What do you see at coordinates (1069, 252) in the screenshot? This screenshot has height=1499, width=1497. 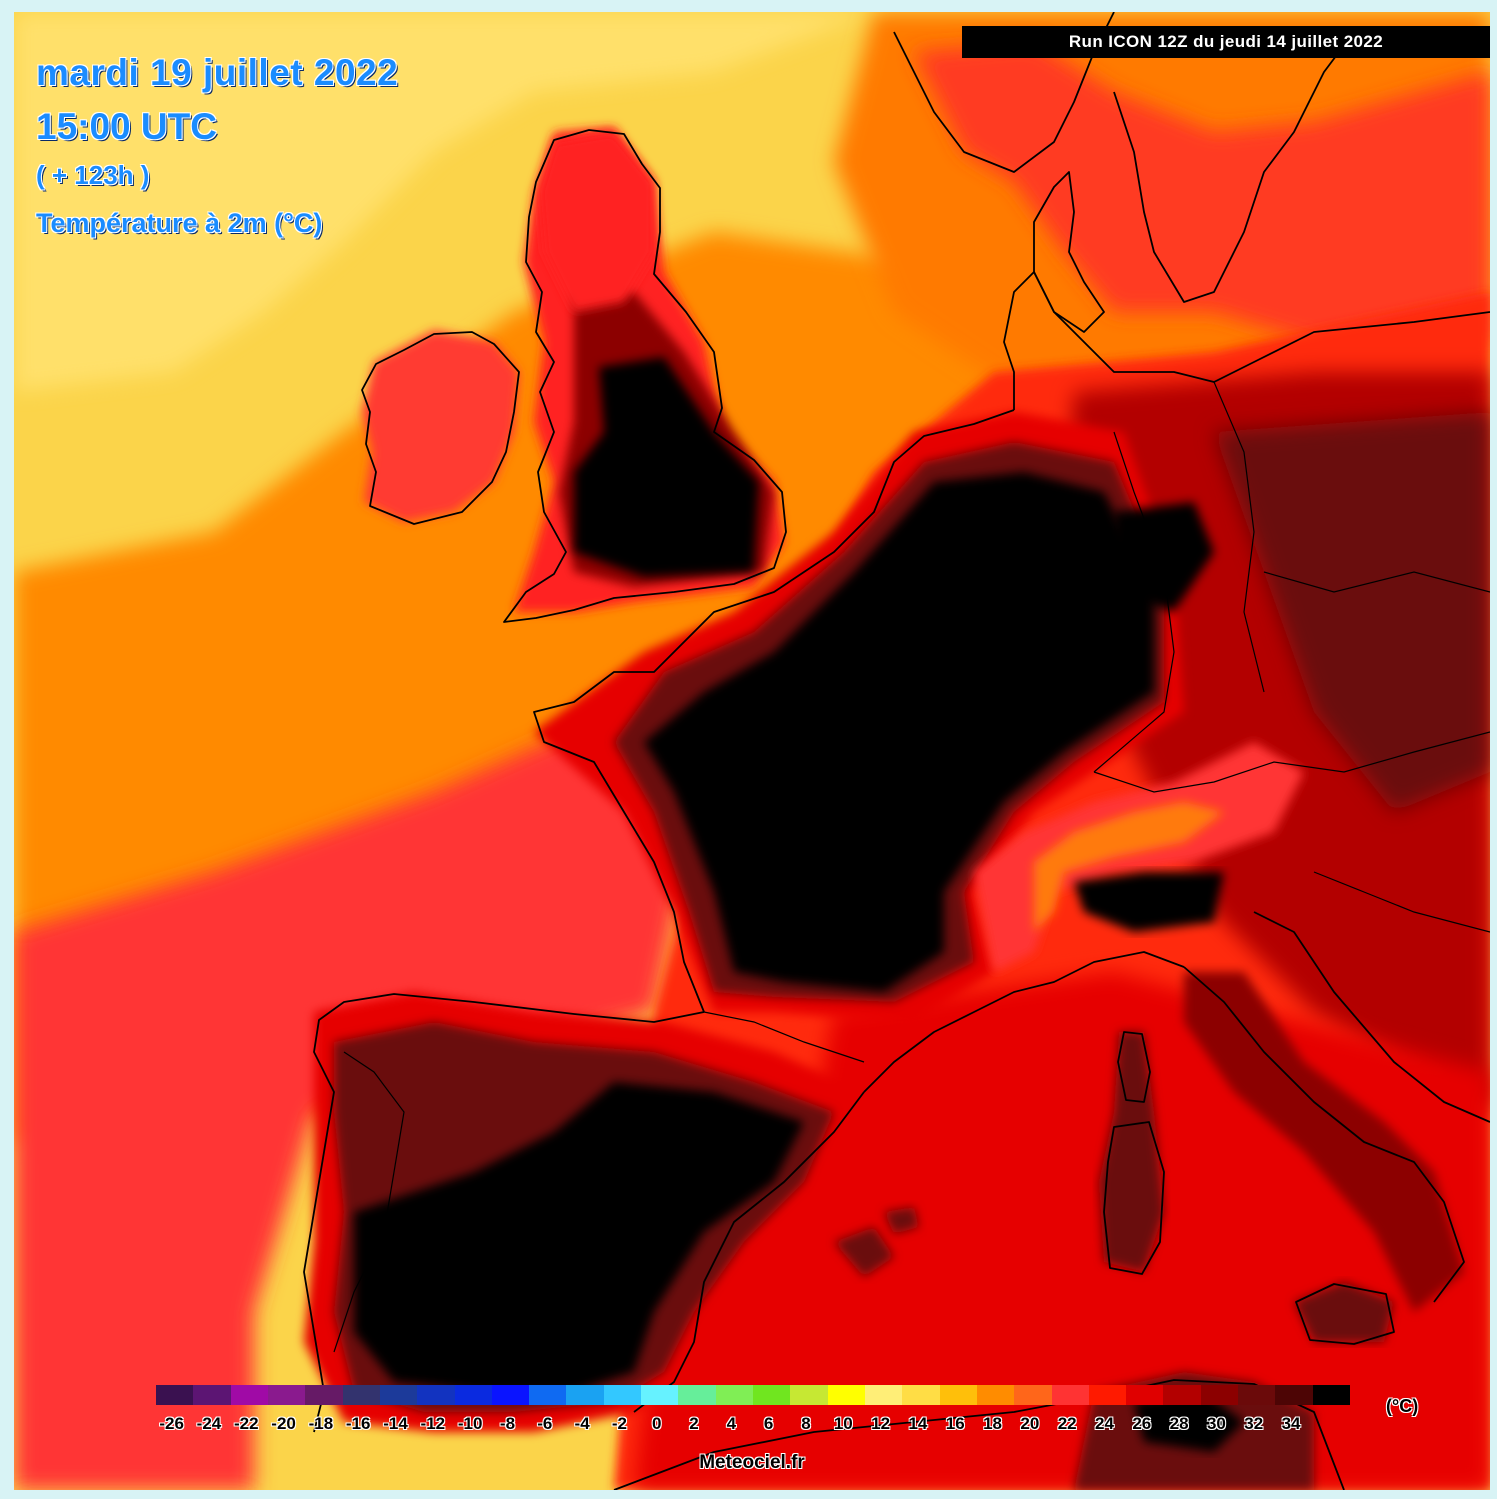 I see `coast-denmark` at bounding box center [1069, 252].